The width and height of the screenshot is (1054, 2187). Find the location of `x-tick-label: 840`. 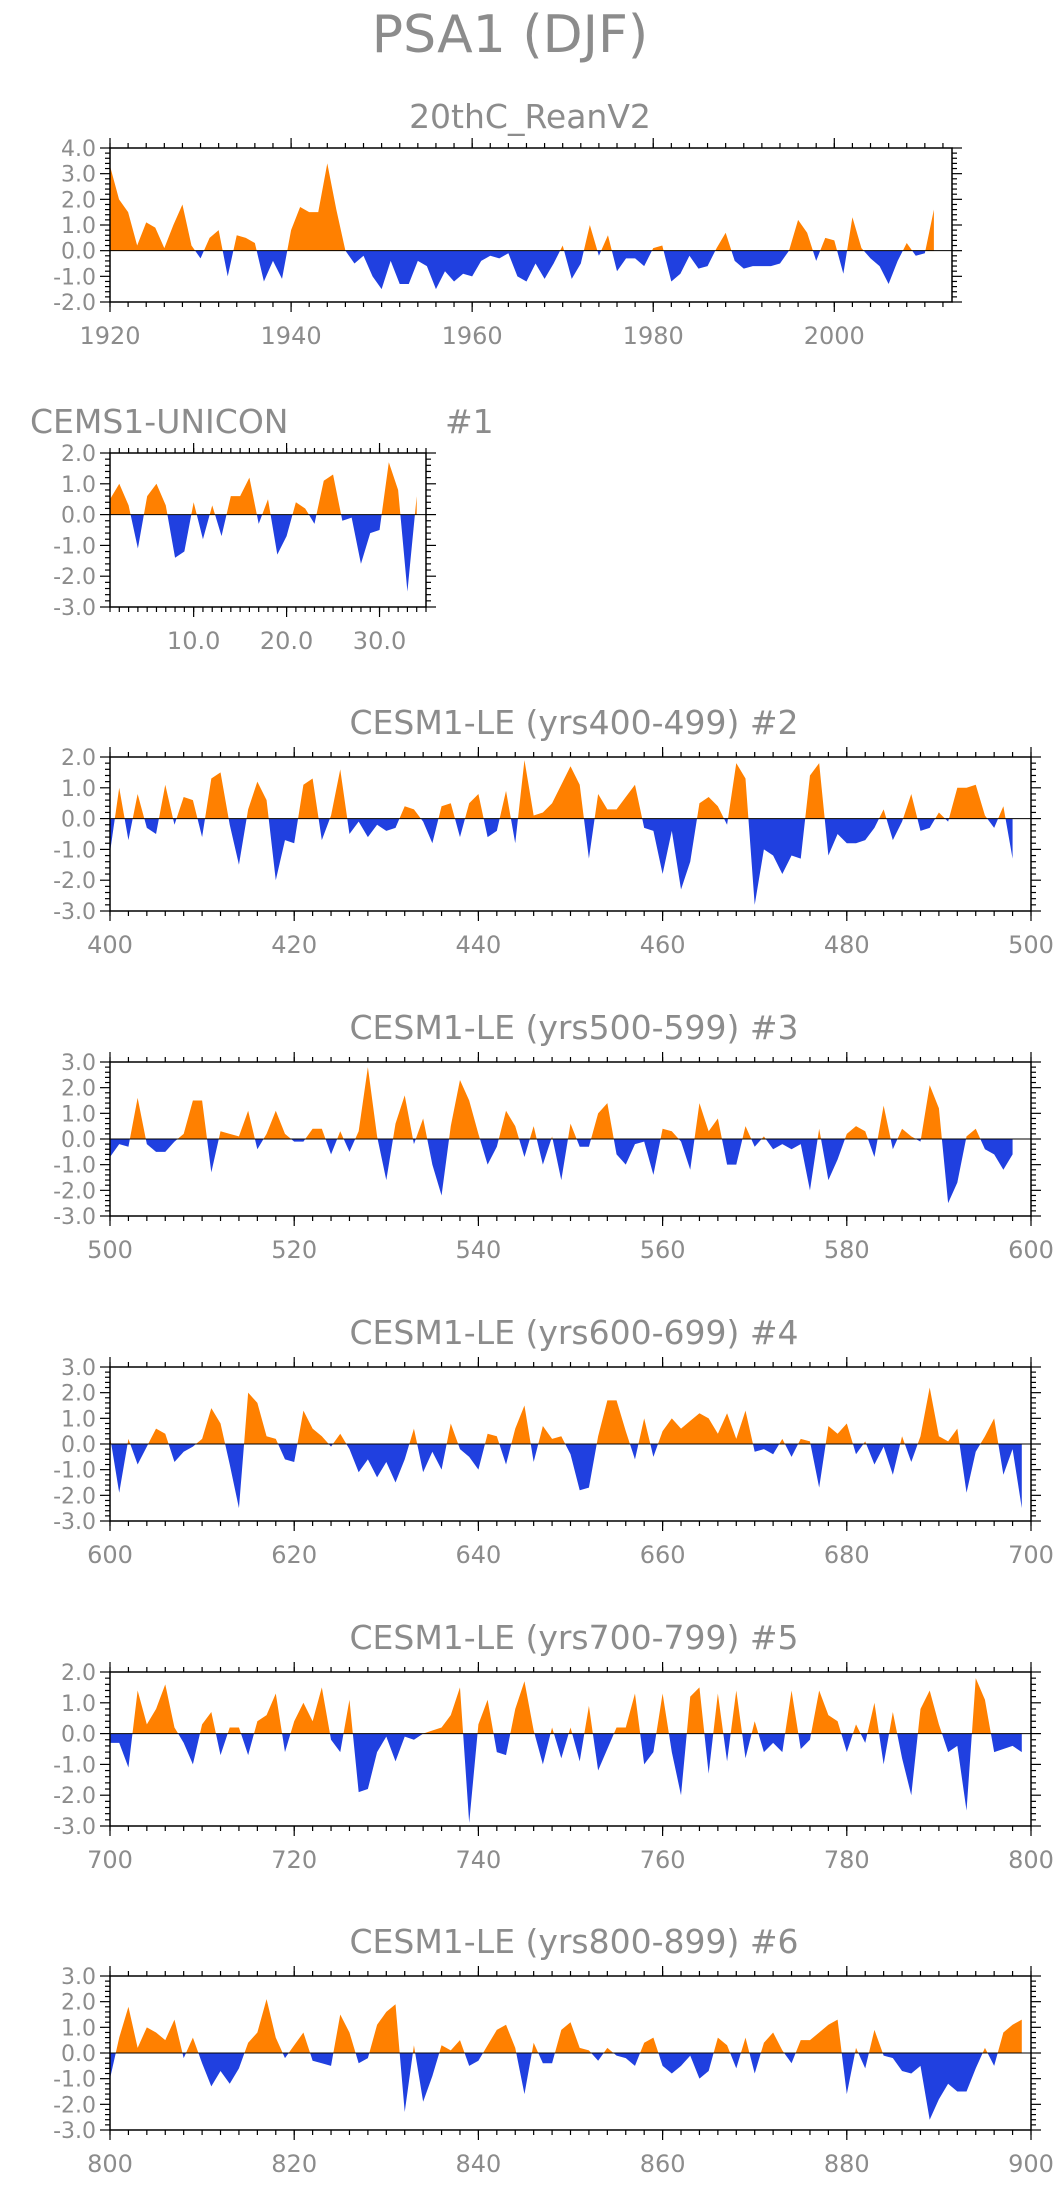

x-tick-label: 840 is located at coordinates (478, 2164).